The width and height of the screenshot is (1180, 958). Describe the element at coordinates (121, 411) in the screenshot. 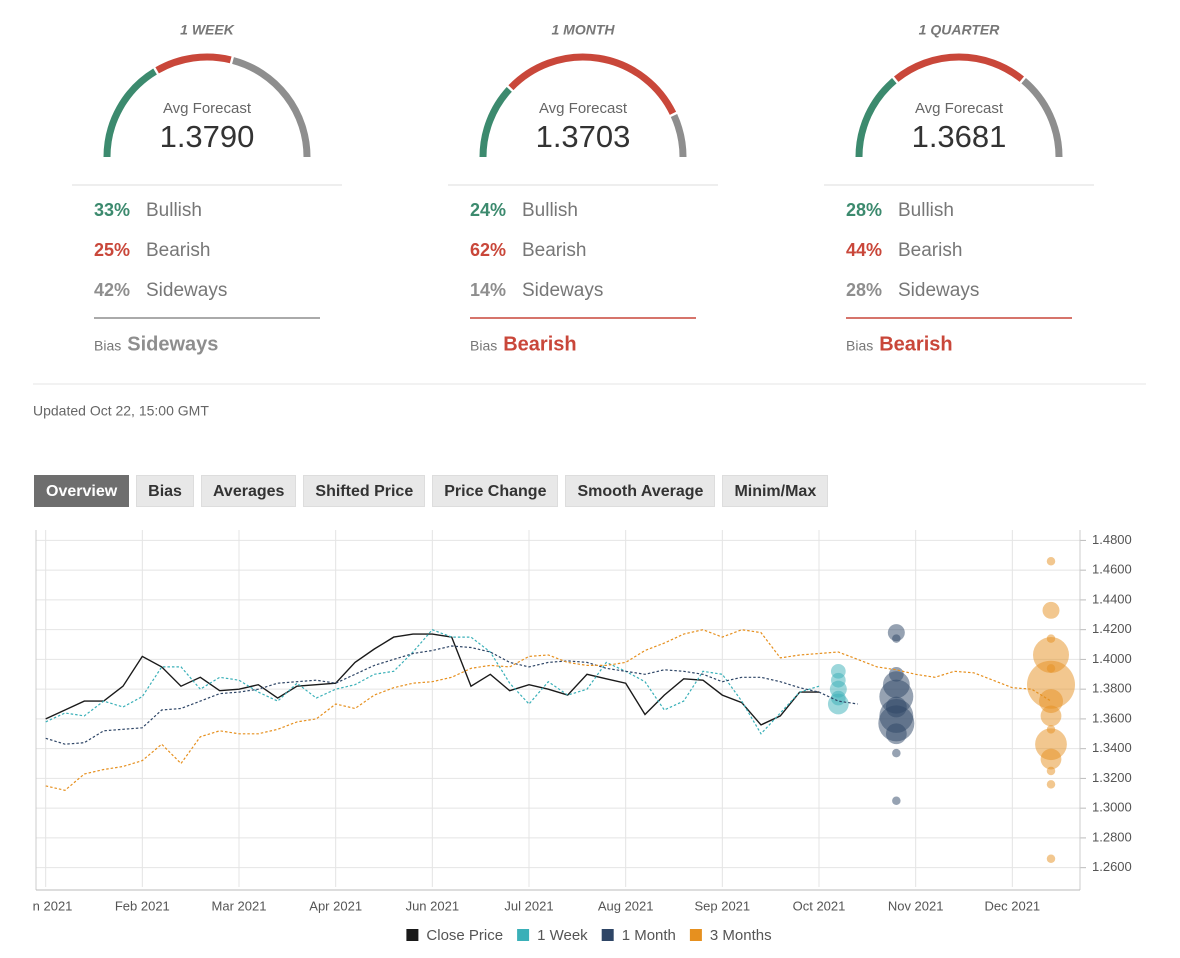

I see `updated-note: Updated Oct 22, 15:00 GMT` at that location.